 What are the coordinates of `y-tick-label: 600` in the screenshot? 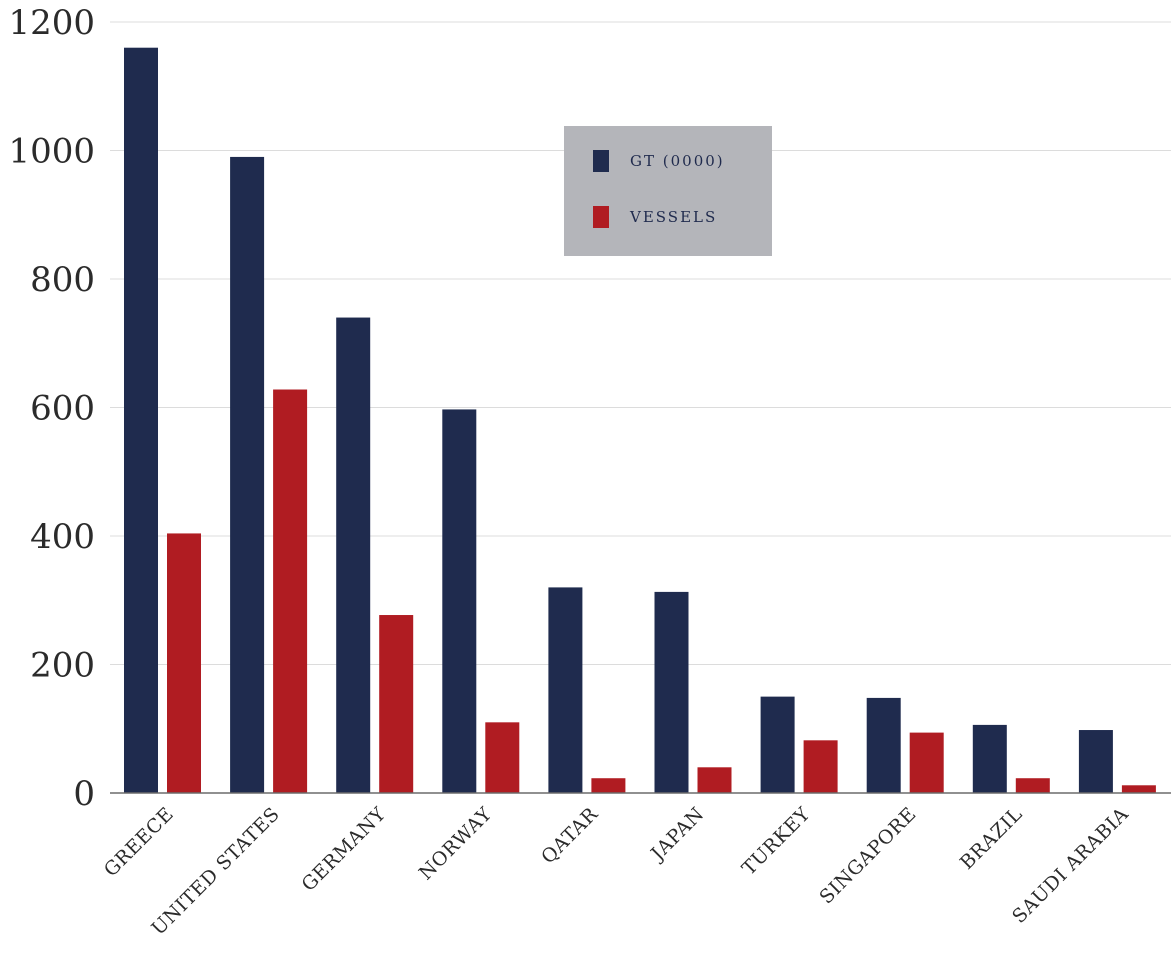 It's located at (62, 409).